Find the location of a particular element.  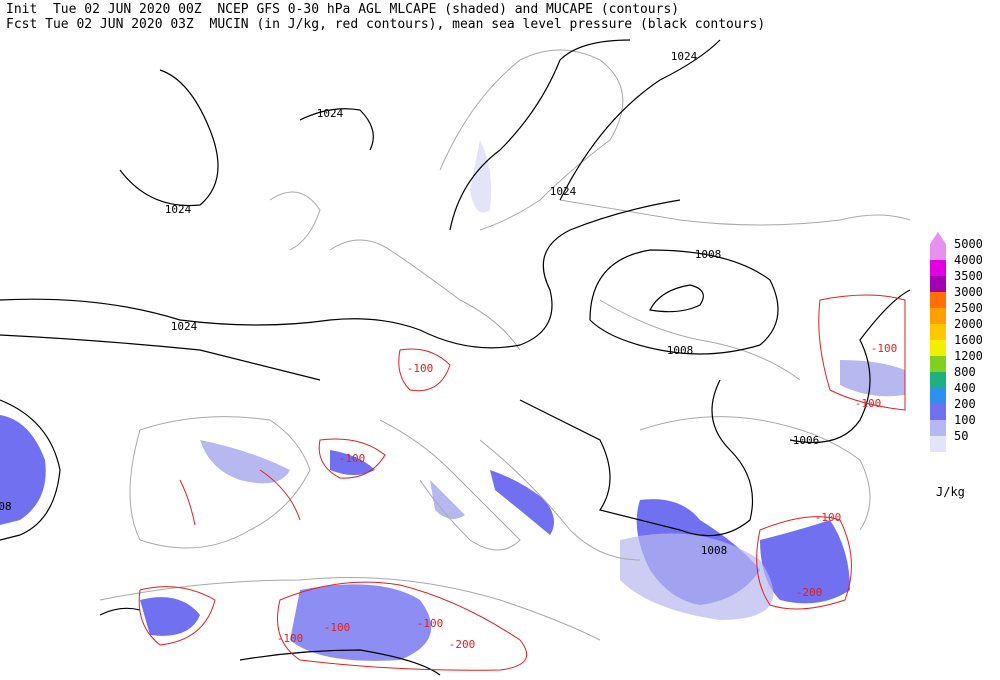

legend-label: 1200 is located at coordinates (968, 356).